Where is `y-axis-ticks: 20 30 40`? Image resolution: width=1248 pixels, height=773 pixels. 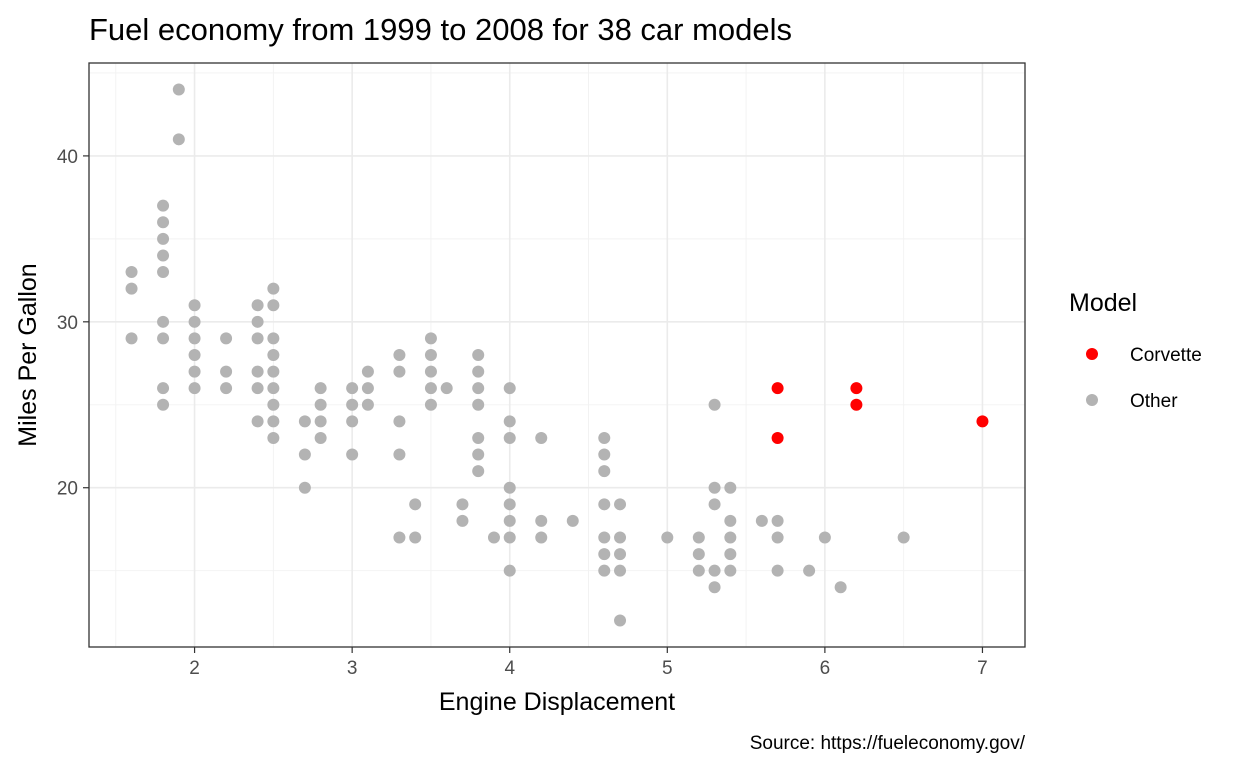
y-axis-ticks: 20 30 40 is located at coordinates (73, 323).